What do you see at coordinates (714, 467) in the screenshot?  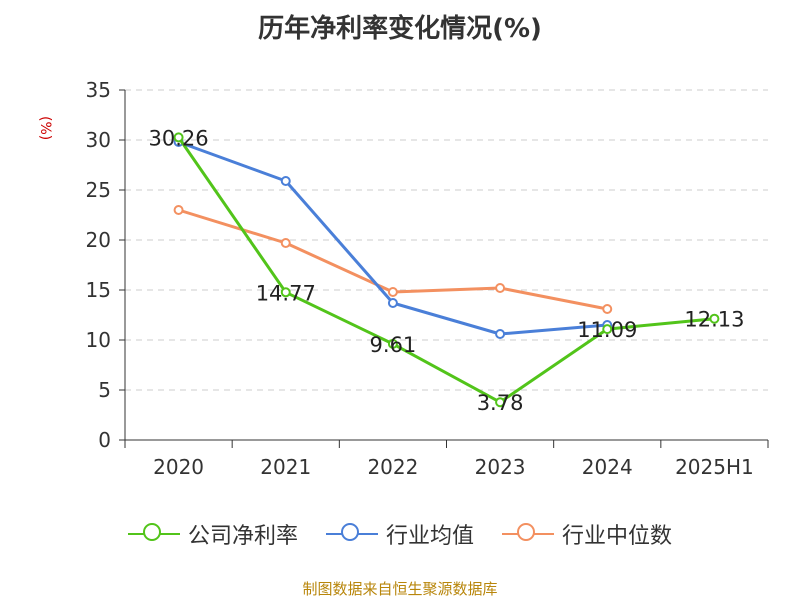 I see `x-tick-label: 2025H1` at bounding box center [714, 467].